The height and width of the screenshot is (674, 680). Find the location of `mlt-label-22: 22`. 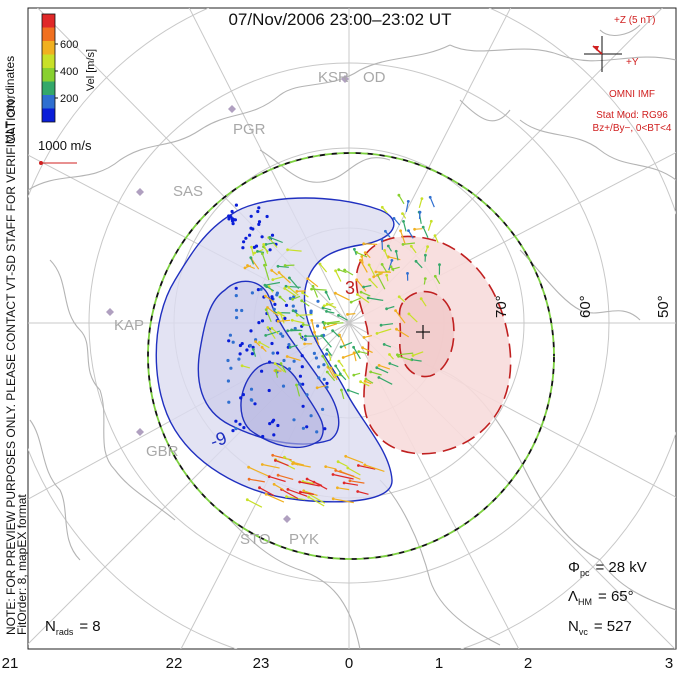

mlt-label-22: 22 is located at coordinates (174, 663).